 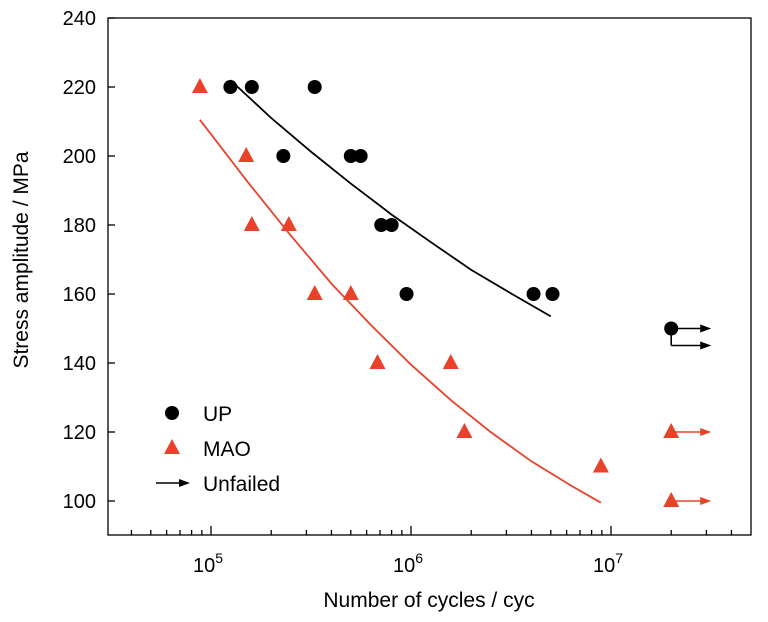 I want to click on y-tick-label: 200, so click(x=79, y=157).